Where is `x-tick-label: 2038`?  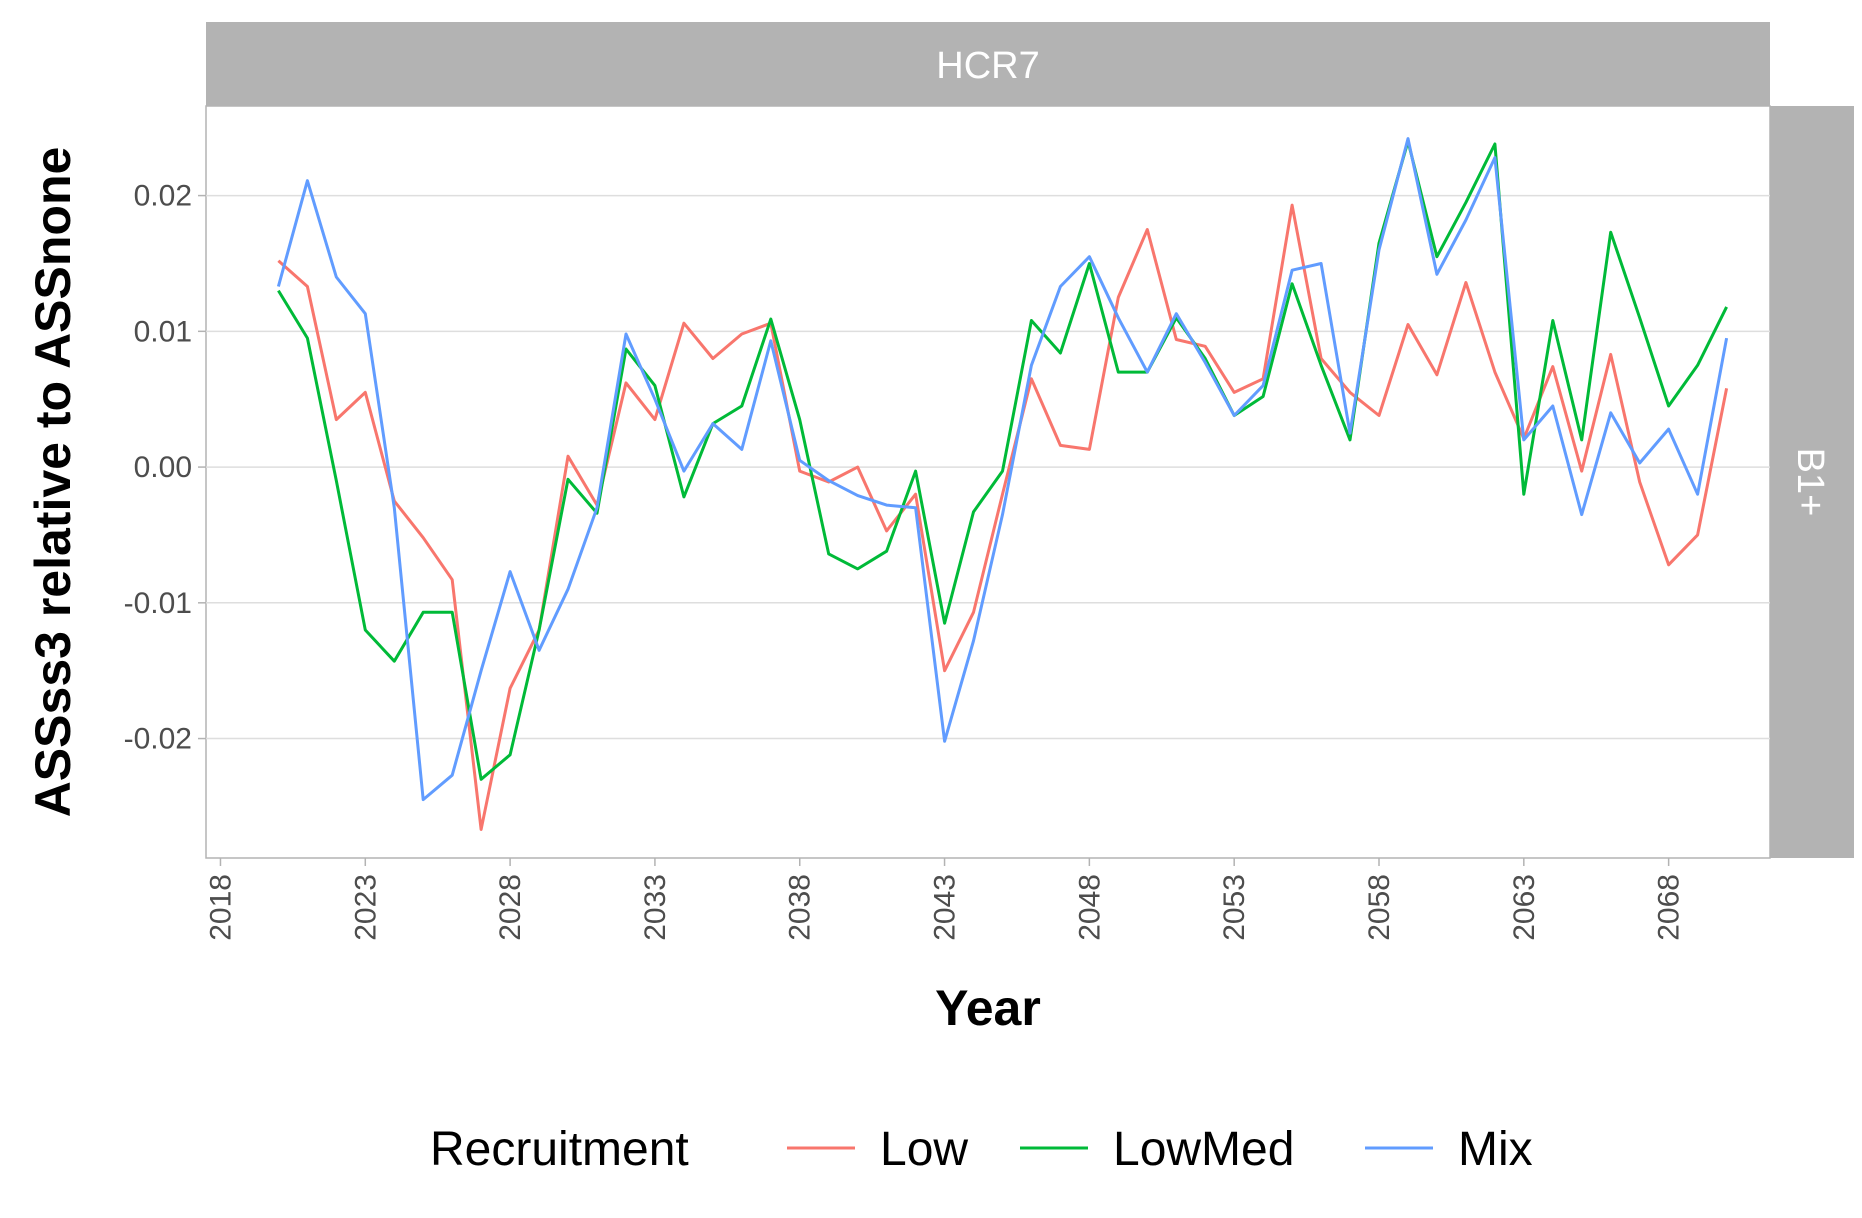
x-tick-label: 2038 is located at coordinates (800, 907).